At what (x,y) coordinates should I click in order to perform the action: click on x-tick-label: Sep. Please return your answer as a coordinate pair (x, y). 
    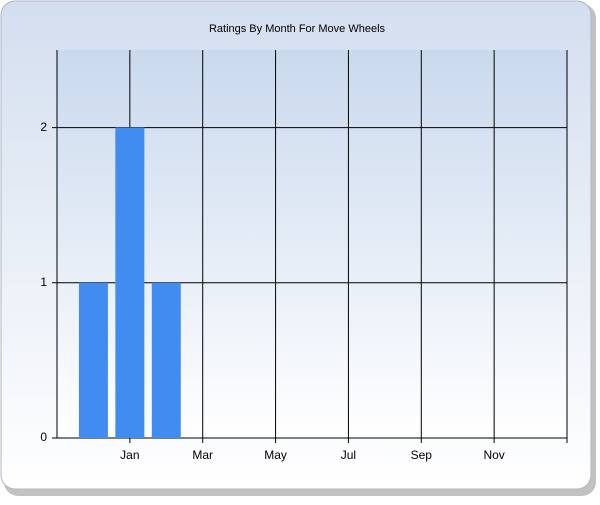
    Looking at the image, I should click on (422, 455).